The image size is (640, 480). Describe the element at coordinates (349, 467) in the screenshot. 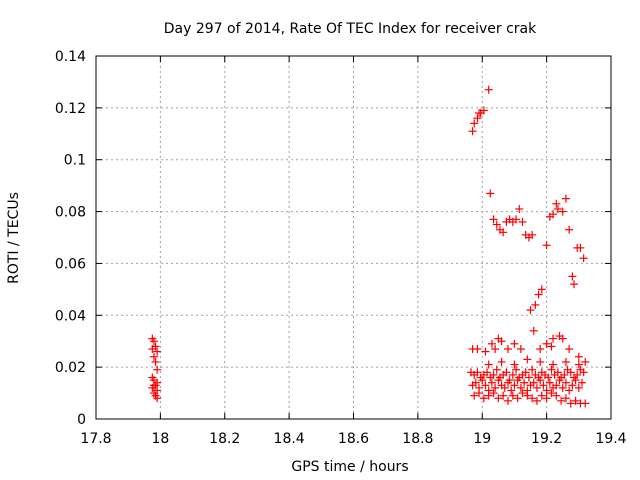

I see `x-axis-label: GPS time / hours` at that location.